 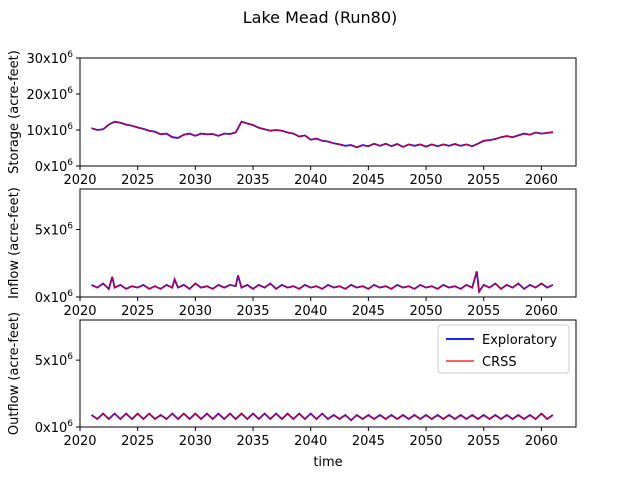 I want to click on legend-label-exploratory: Exploratory, so click(x=519, y=340).